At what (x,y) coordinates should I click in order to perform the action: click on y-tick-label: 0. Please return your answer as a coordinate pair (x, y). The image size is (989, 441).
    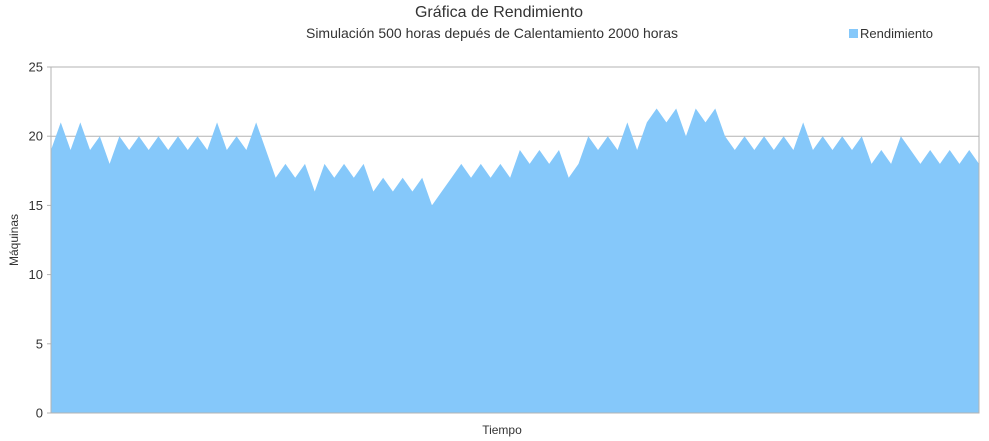
    Looking at the image, I should click on (39, 413).